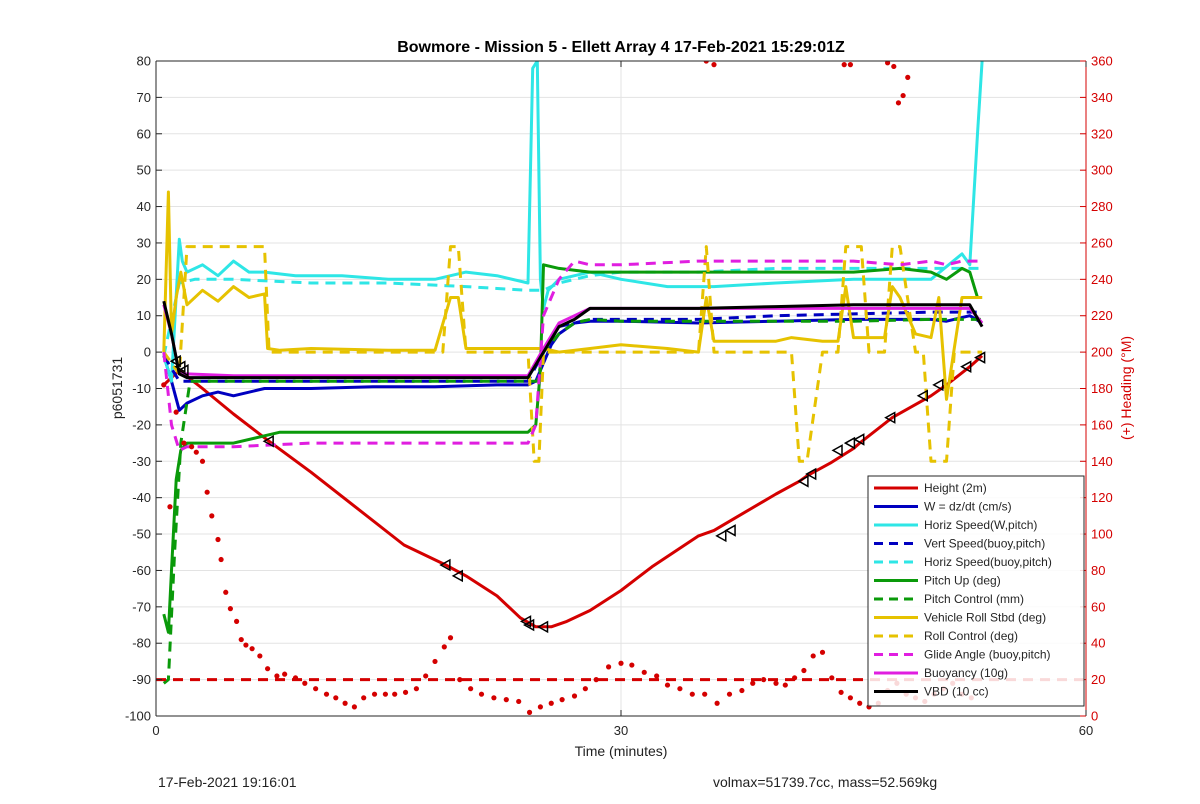 The height and width of the screenshot is (804, 1200). Describe the element at coordinates (144, 97) in the screenshot. I see `y-tick-label: 70` at that location.